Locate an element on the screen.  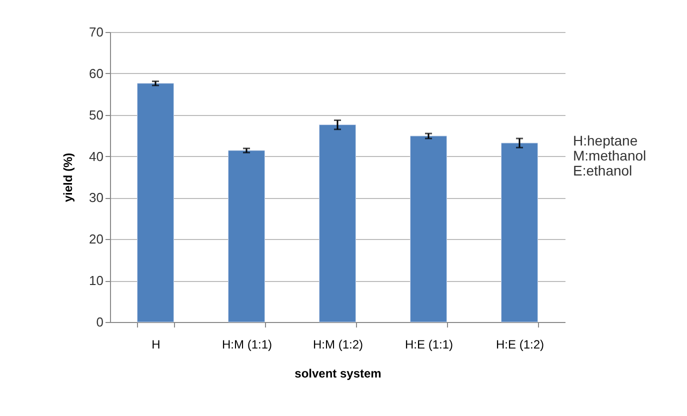
y-tick-label: 40 is located at coordinates (96, 156).